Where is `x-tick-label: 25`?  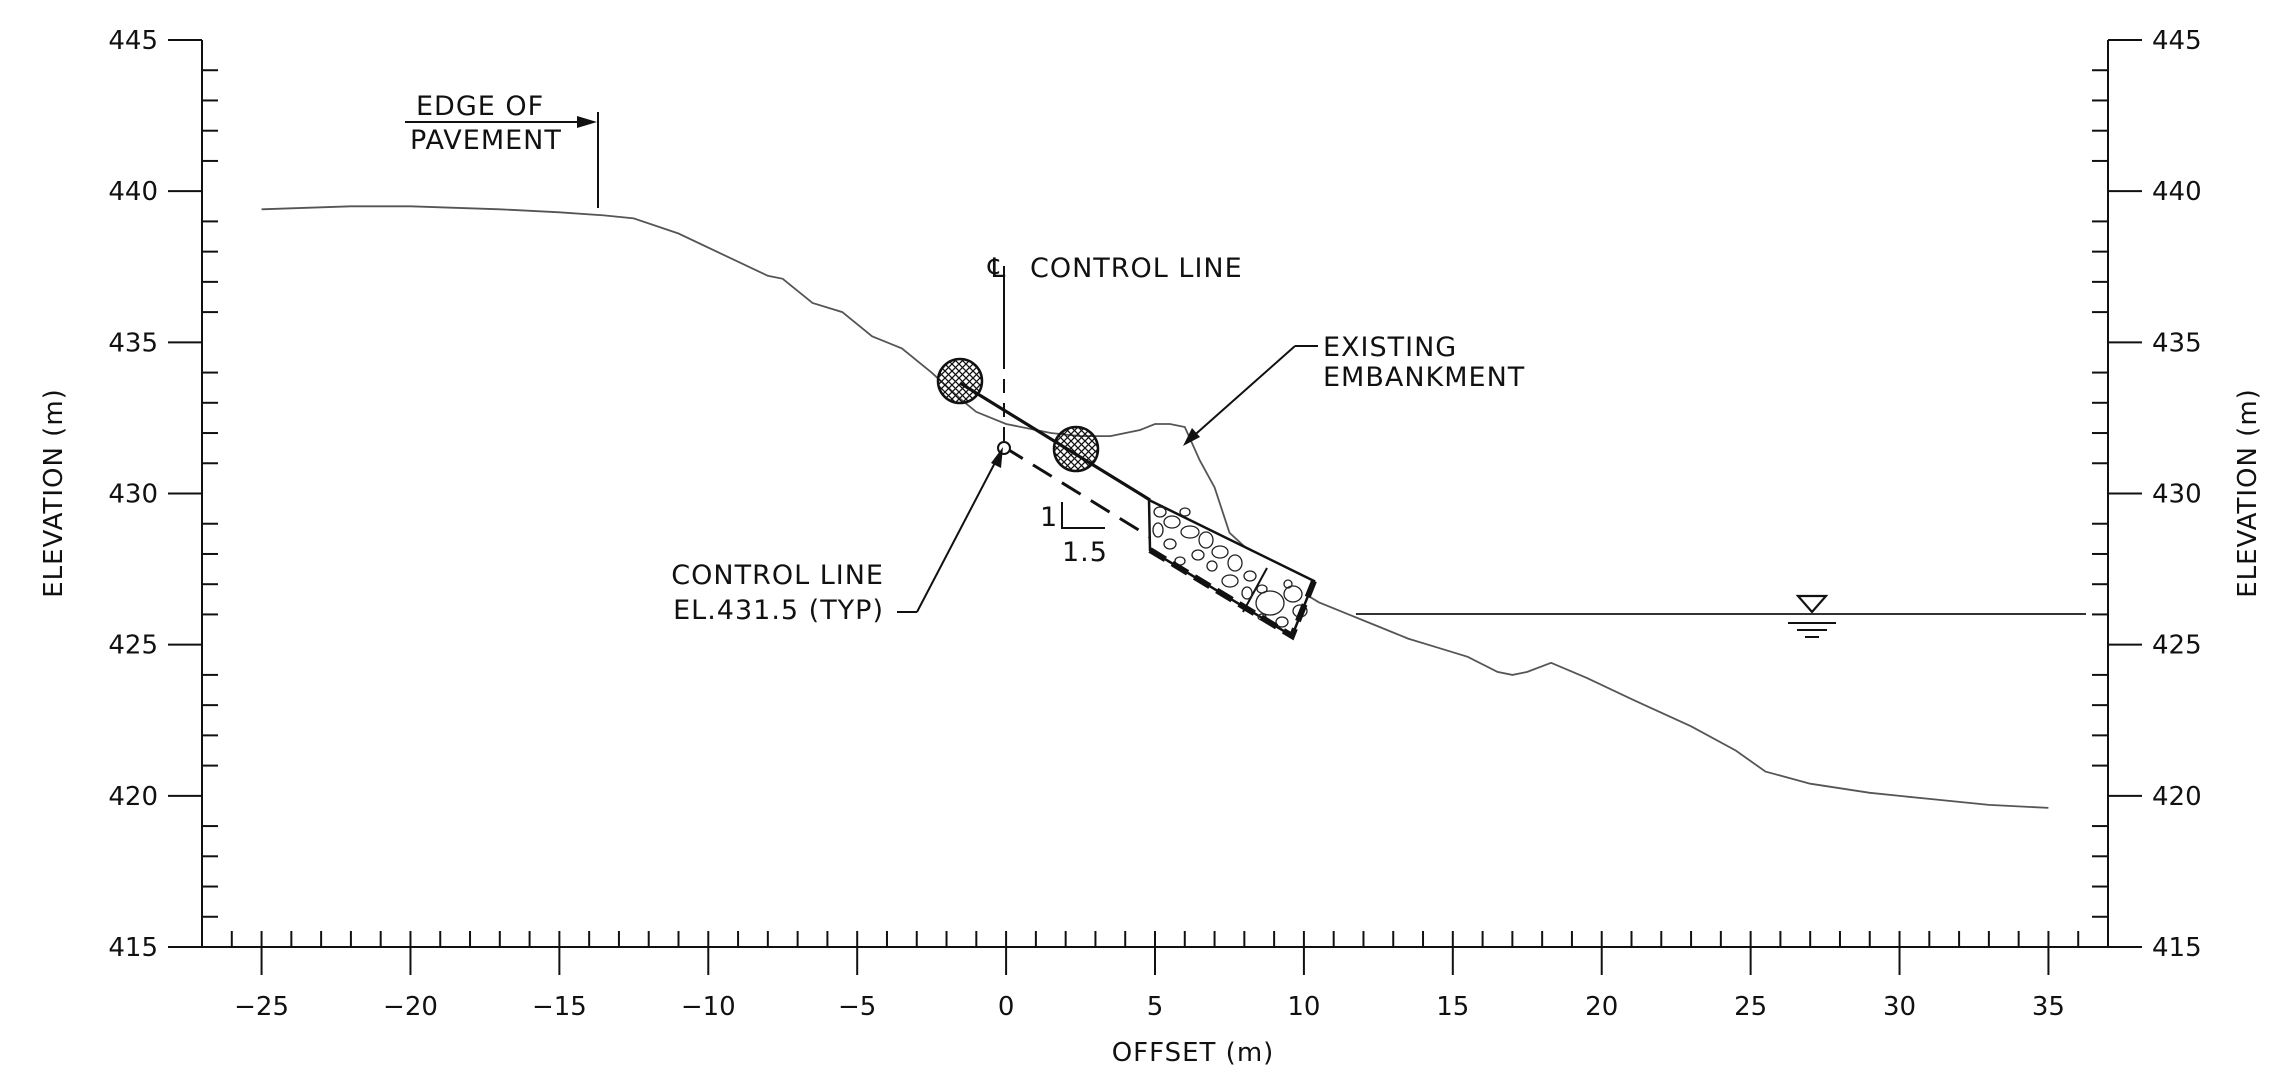
x-tick-label: 25 is located at coordinates (1750, 1007).